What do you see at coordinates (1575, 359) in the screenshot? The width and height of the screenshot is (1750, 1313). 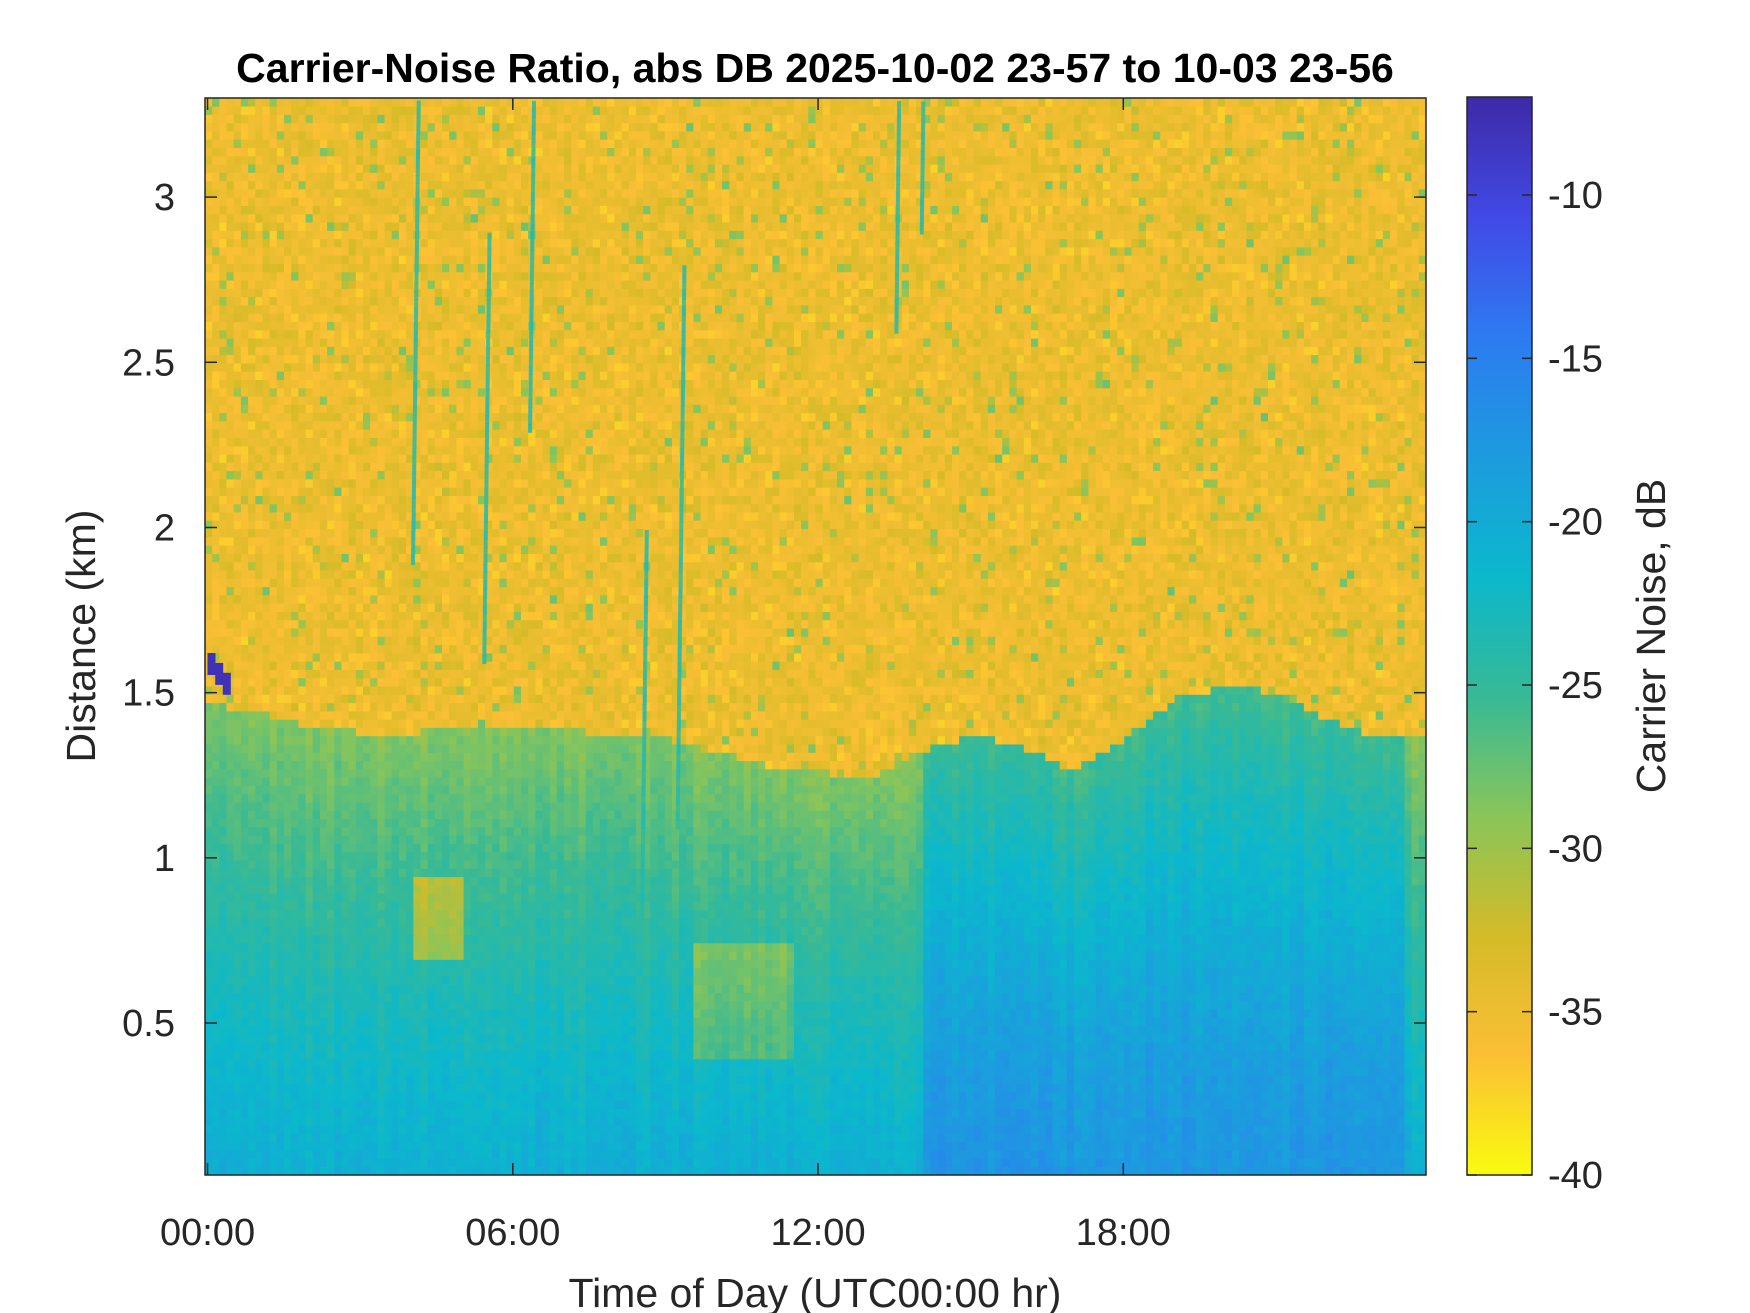 I see `colorbar-tick-label: -15` at bounding box center [1575, 359].